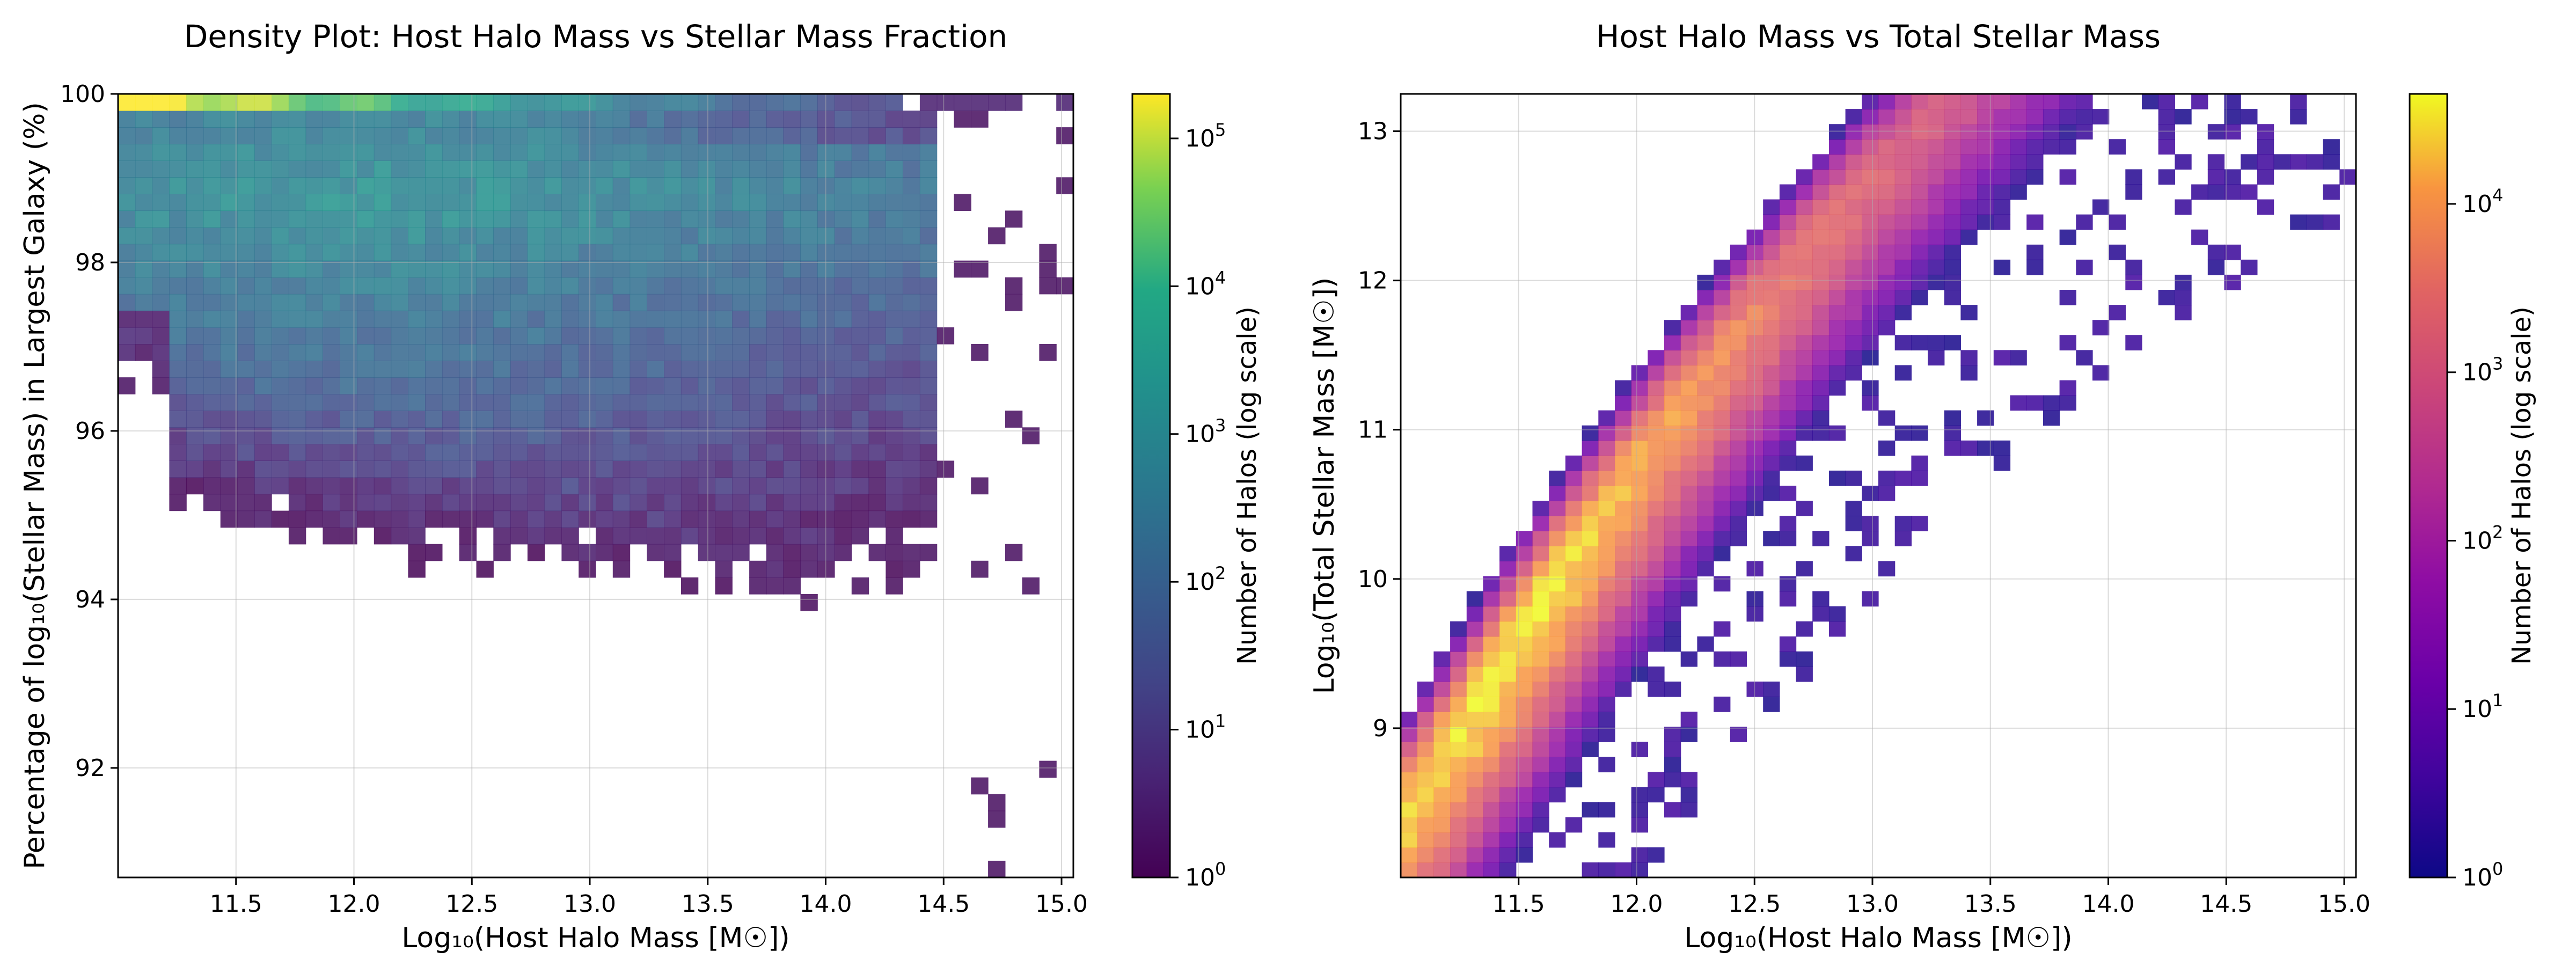 The image size is (2576, 966). I want to click on x-tick-label: 14.0, so click(826, 904).